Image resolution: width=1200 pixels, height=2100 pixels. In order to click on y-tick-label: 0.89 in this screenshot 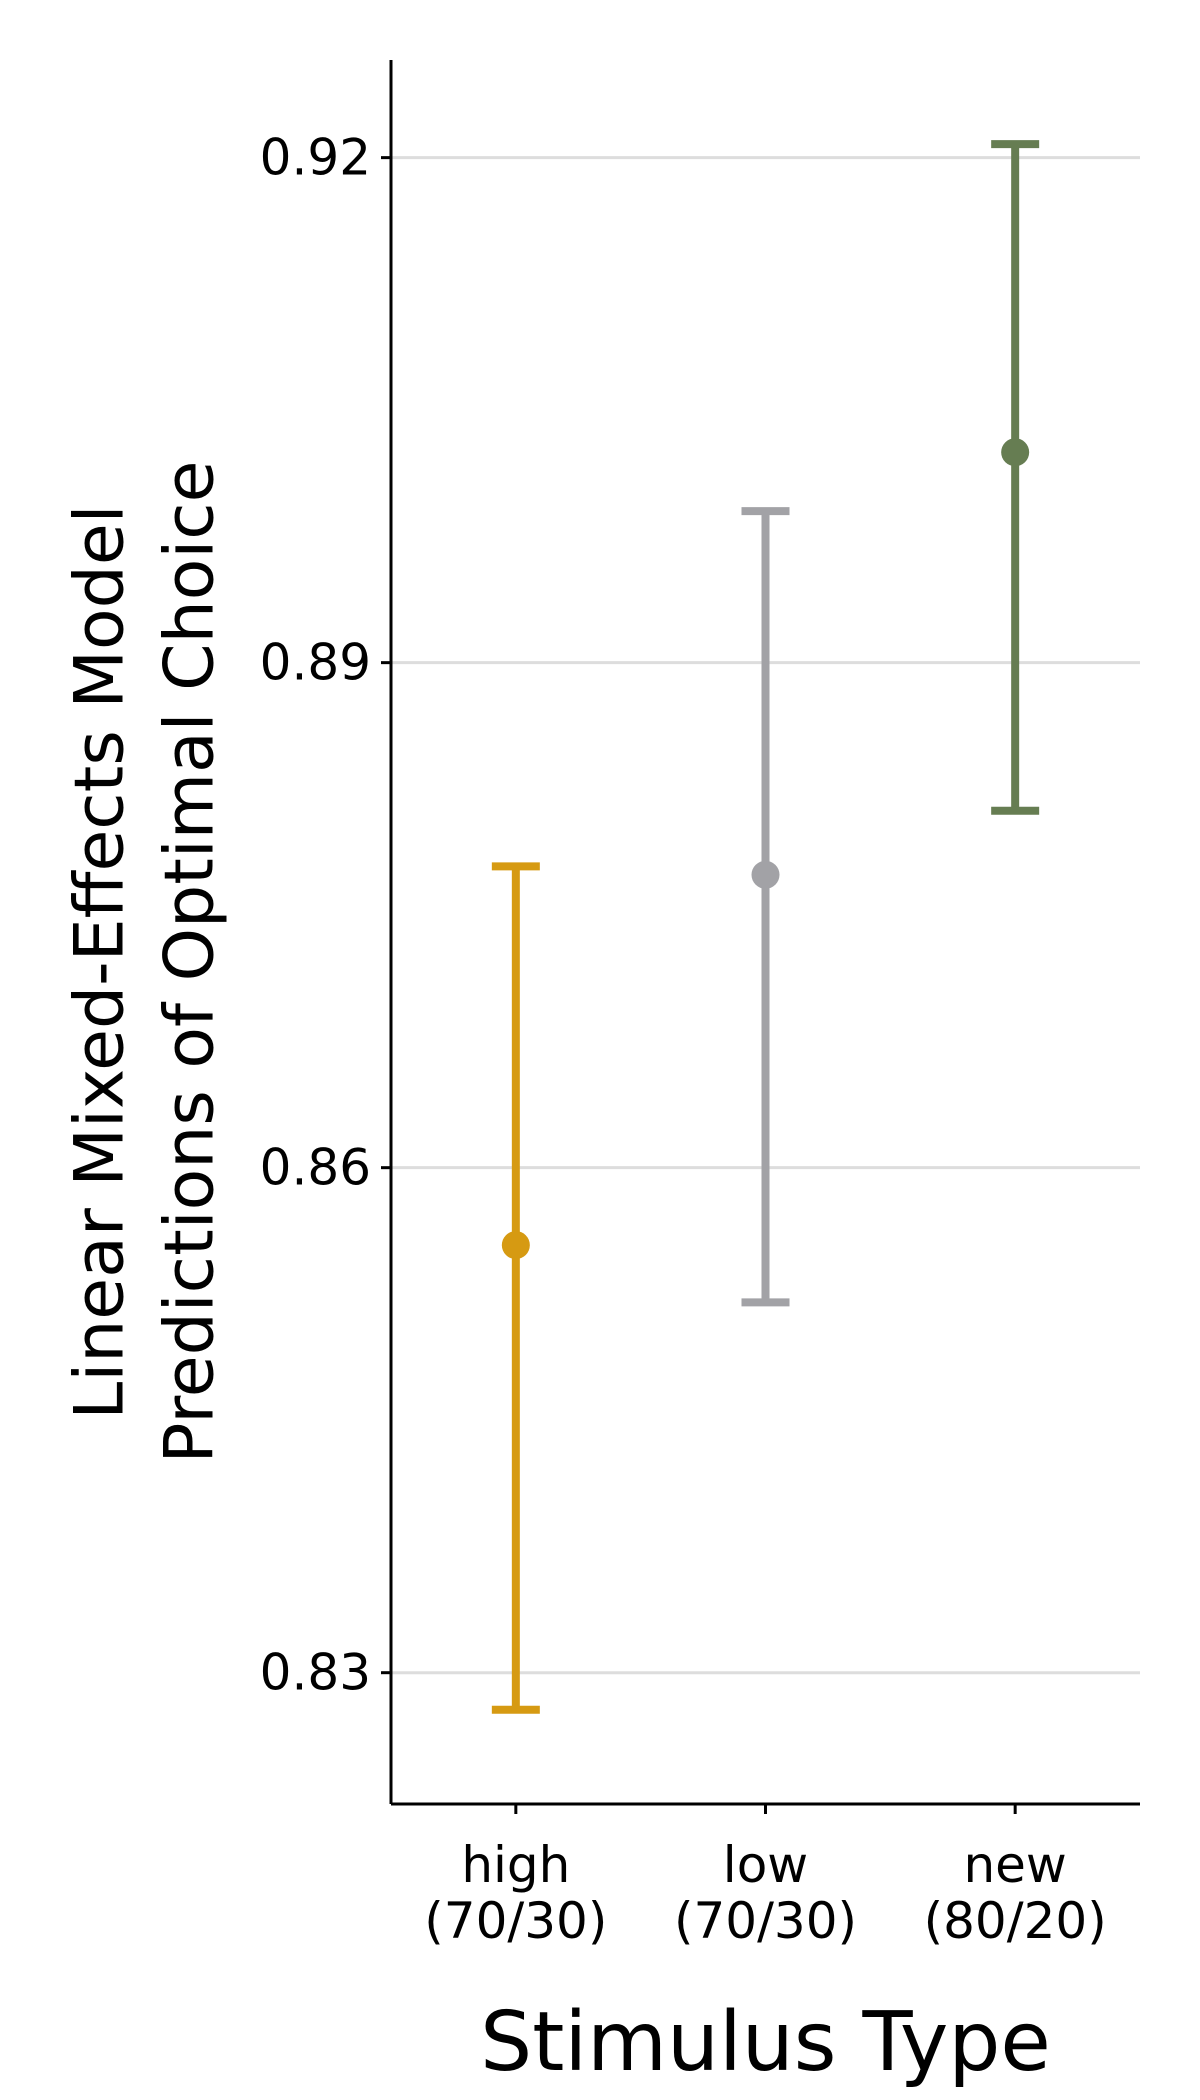, I will do `click(315, 663)`.